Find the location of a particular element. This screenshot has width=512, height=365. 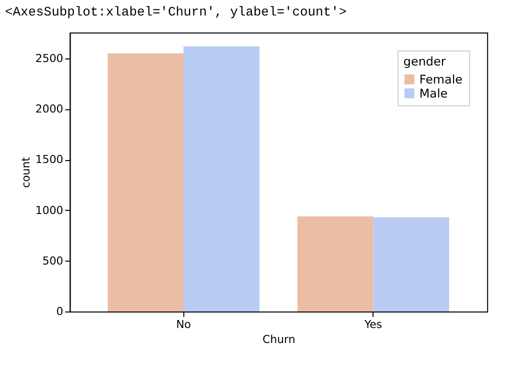

y-tick-label: 0 is located at coordinates (60, 311).